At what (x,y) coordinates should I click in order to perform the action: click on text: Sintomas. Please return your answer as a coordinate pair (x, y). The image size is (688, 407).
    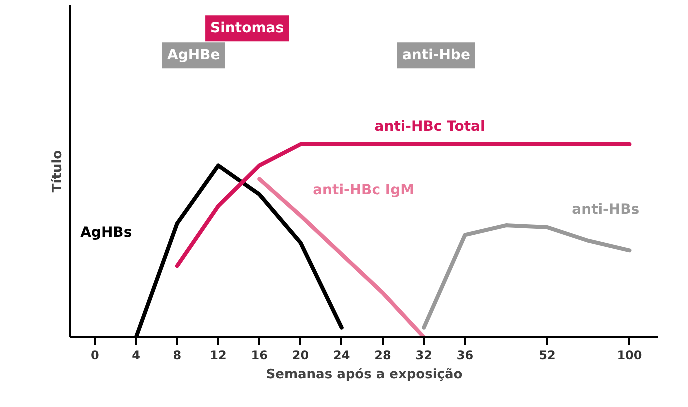
    Looking at the image, I should click on (247, 28).